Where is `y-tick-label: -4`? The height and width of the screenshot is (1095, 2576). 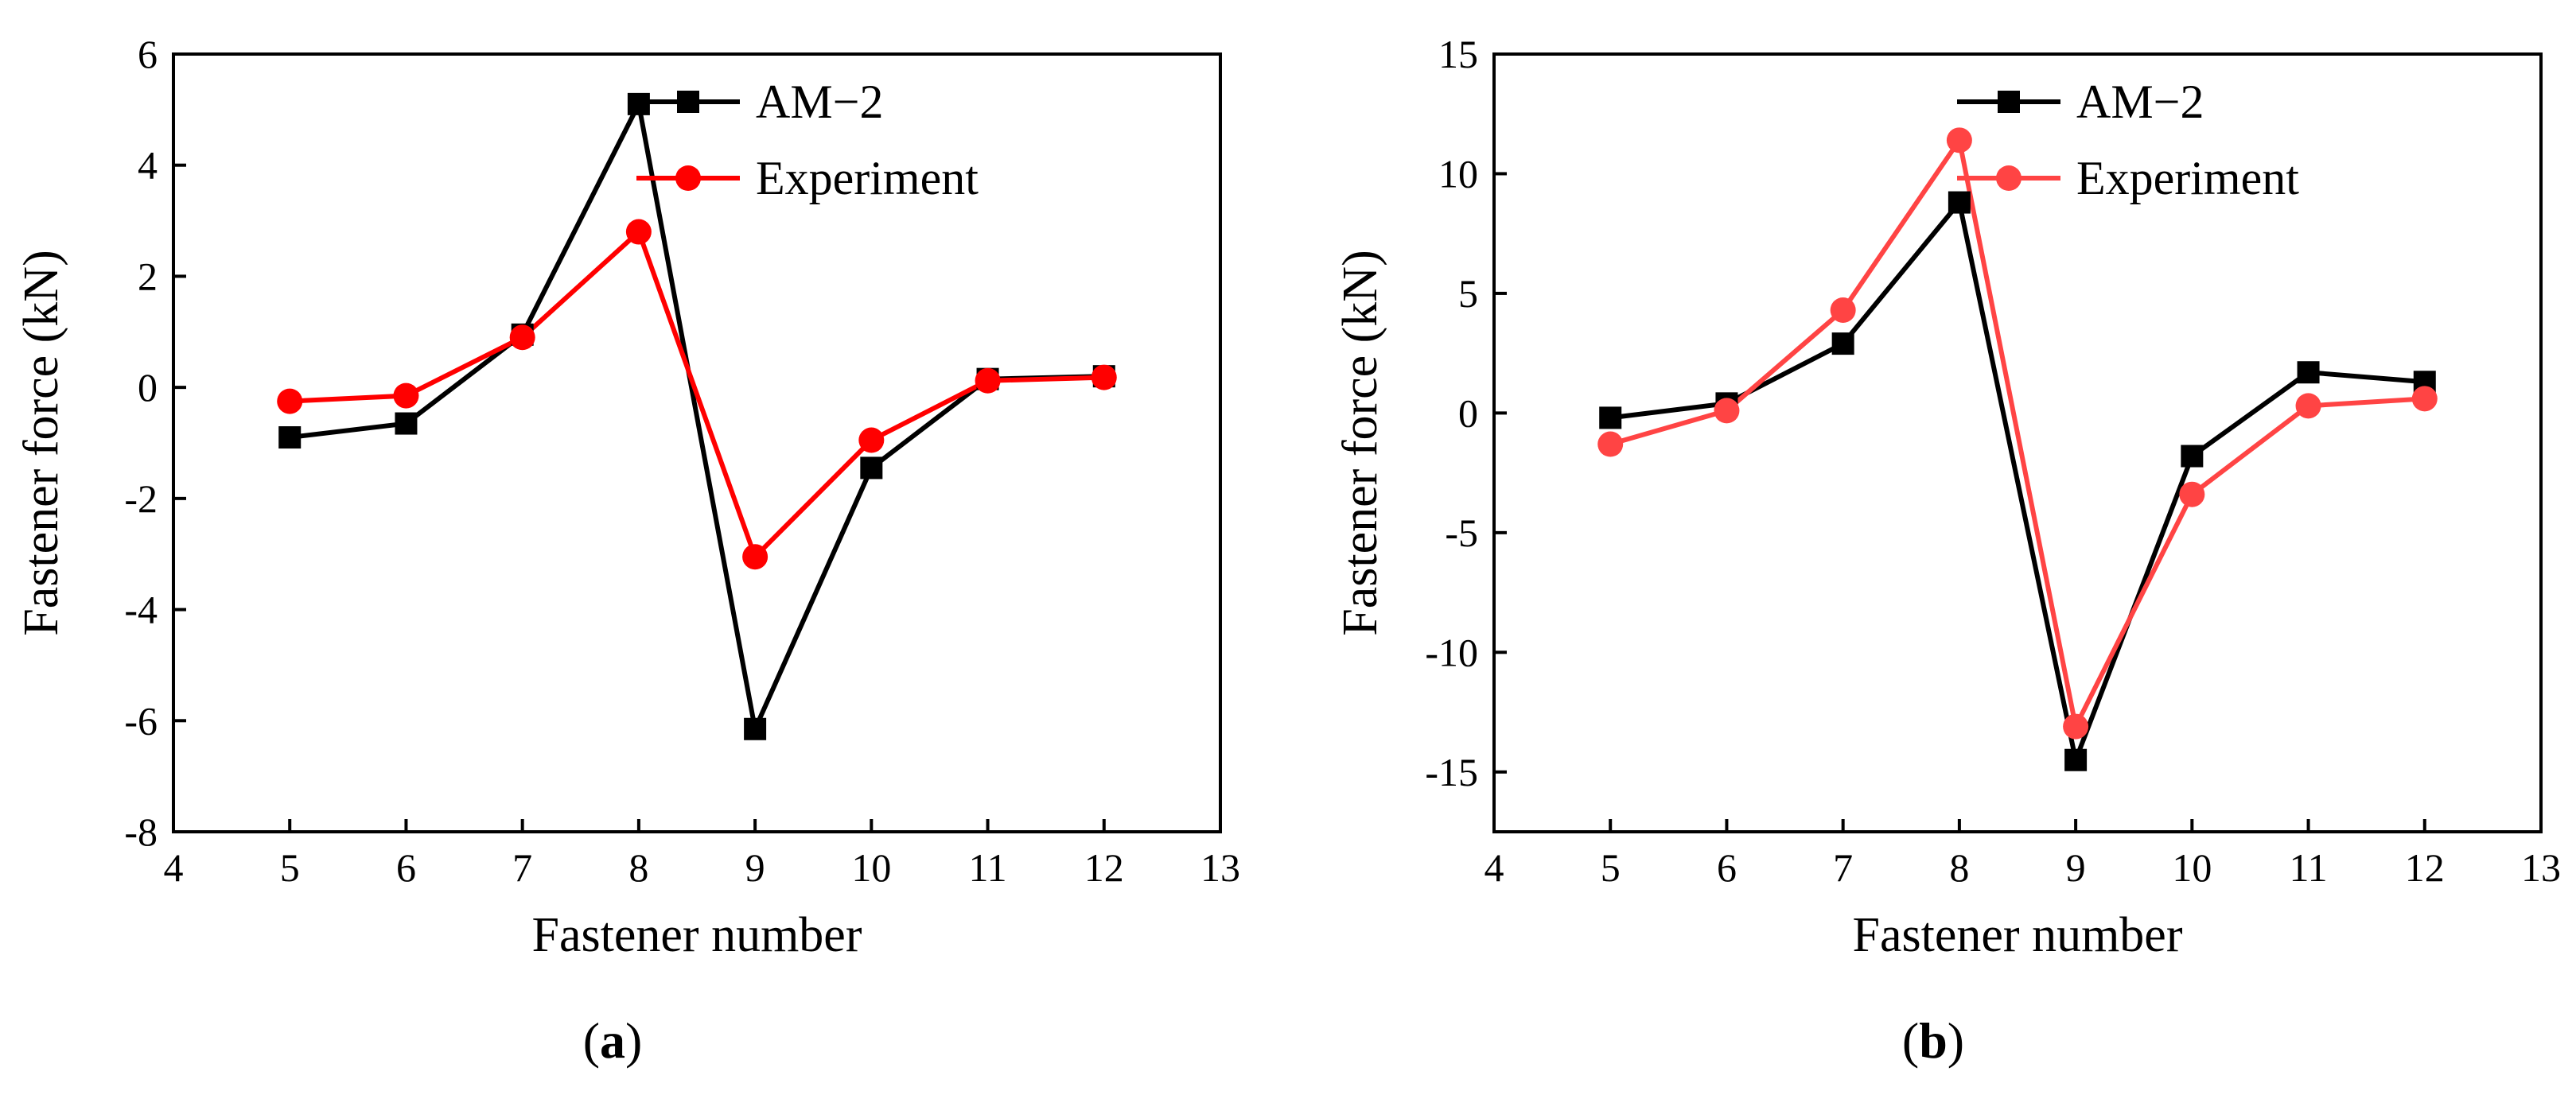 y-tick-label: -4 is located at coordinates (141, 610).